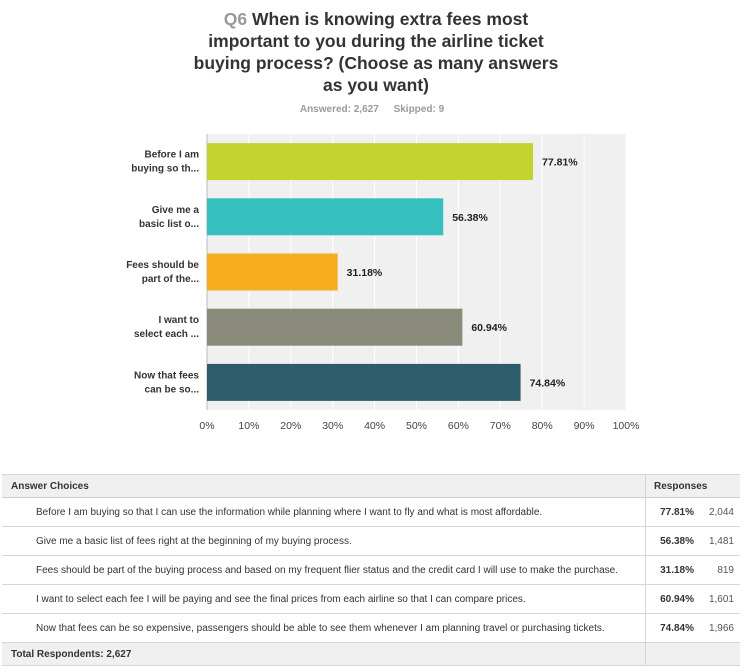 Image resolution: width=750 pixels, height=672 pixels. Describe the element at coordinates (176, 210) in the screenshot. I see `category-label-line: Give me a` at that location.